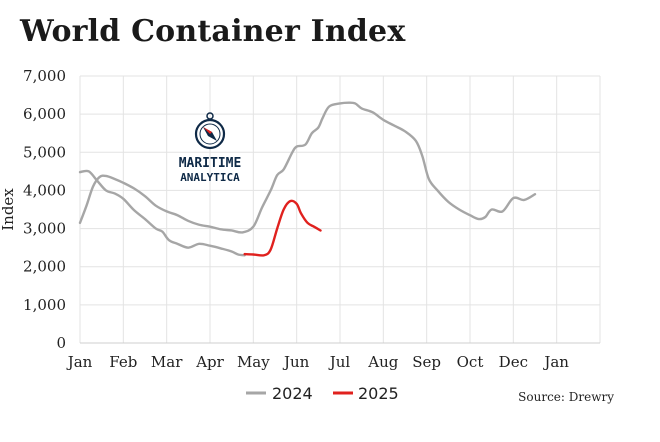  I want to click on y-tick-label: 3,000, so click(44, 229).